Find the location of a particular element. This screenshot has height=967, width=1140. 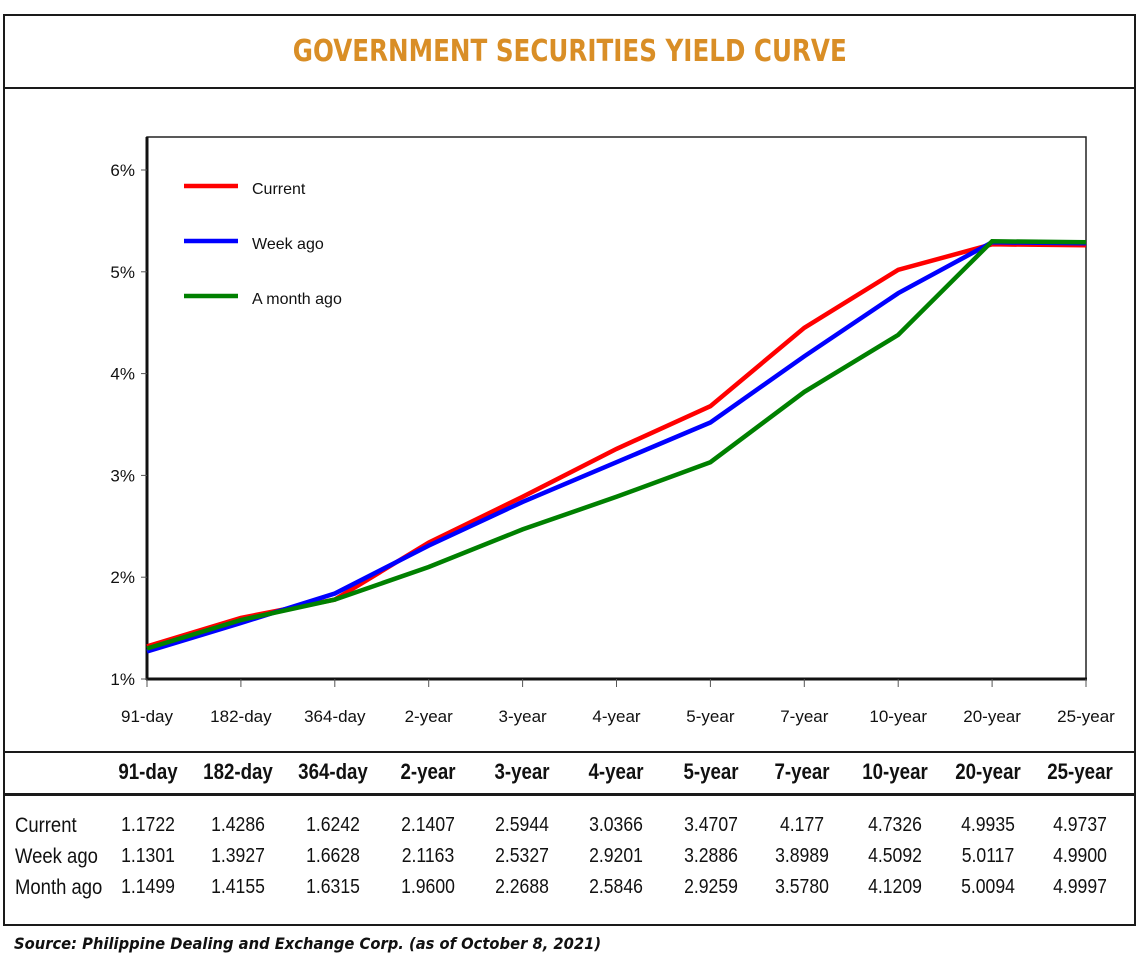

table-cell: 1.6315 is located at coordinates (333, 887).